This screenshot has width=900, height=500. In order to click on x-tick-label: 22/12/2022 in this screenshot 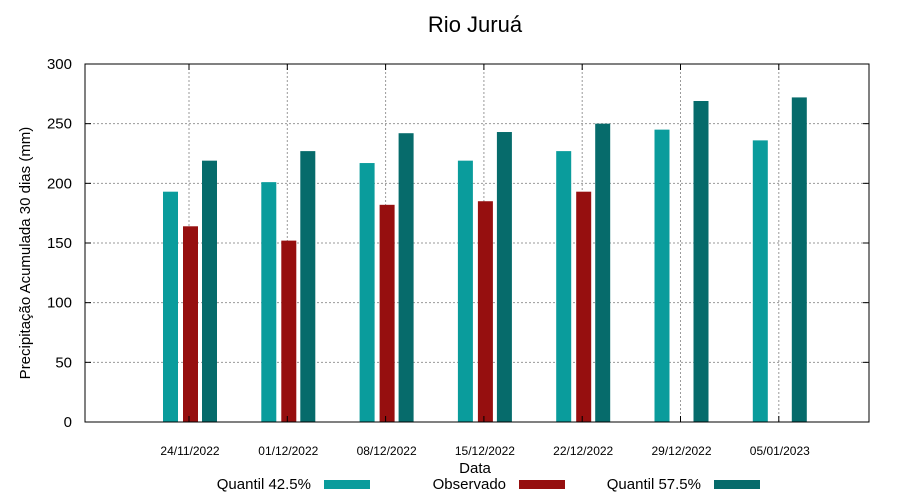, I will do `click(583, 451)`.